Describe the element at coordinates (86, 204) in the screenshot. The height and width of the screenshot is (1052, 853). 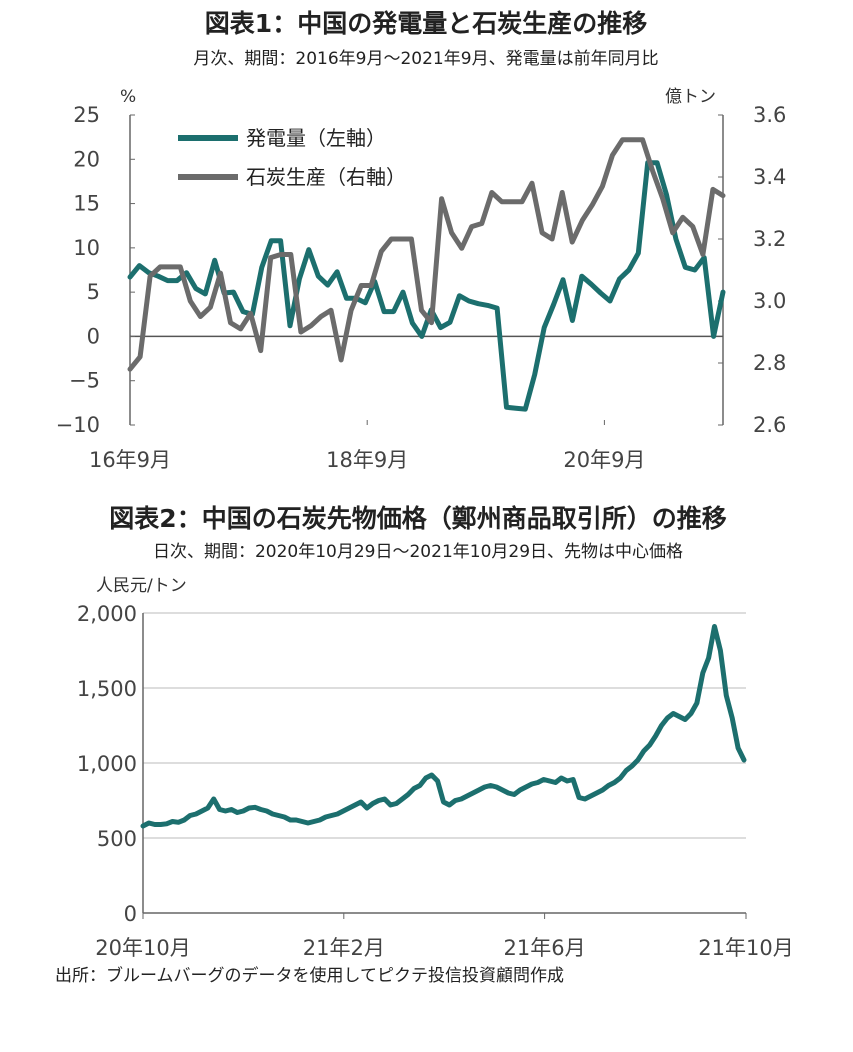
I see `chart1-left-tick-label: 15` at that location.